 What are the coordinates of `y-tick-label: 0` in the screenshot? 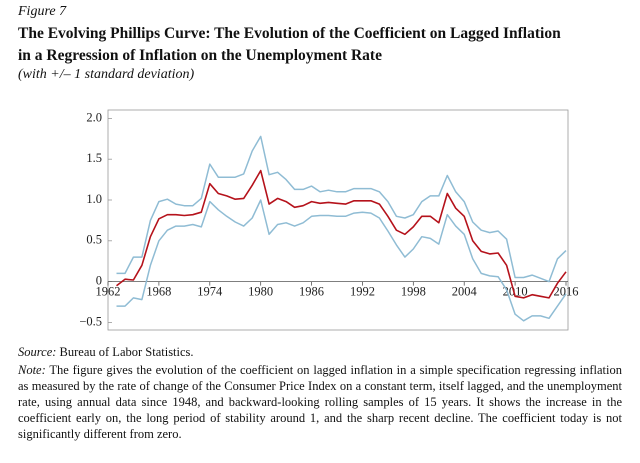 It's located at (99, 280).